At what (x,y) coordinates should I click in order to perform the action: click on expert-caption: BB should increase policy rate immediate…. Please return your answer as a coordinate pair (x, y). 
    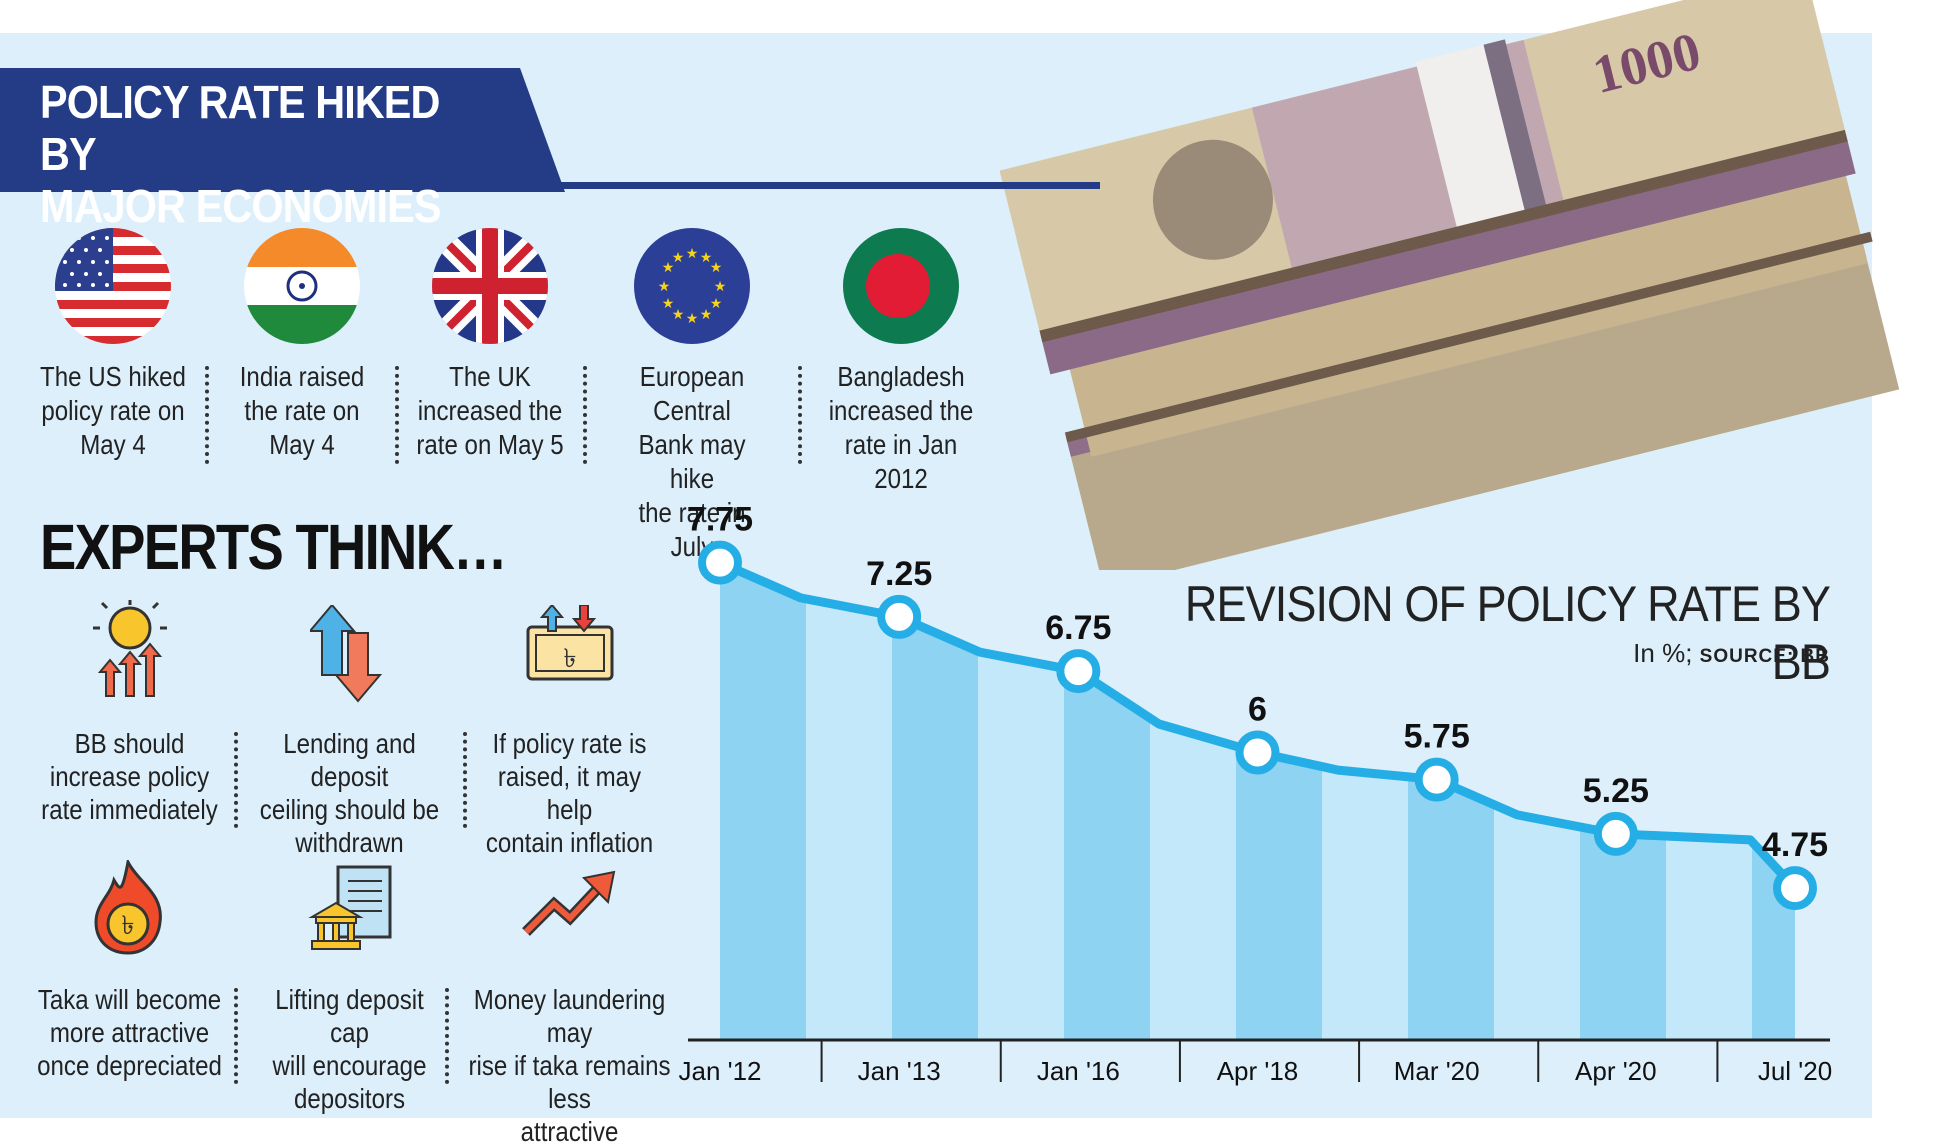
    Looking at the image, I should click on (129, 776).